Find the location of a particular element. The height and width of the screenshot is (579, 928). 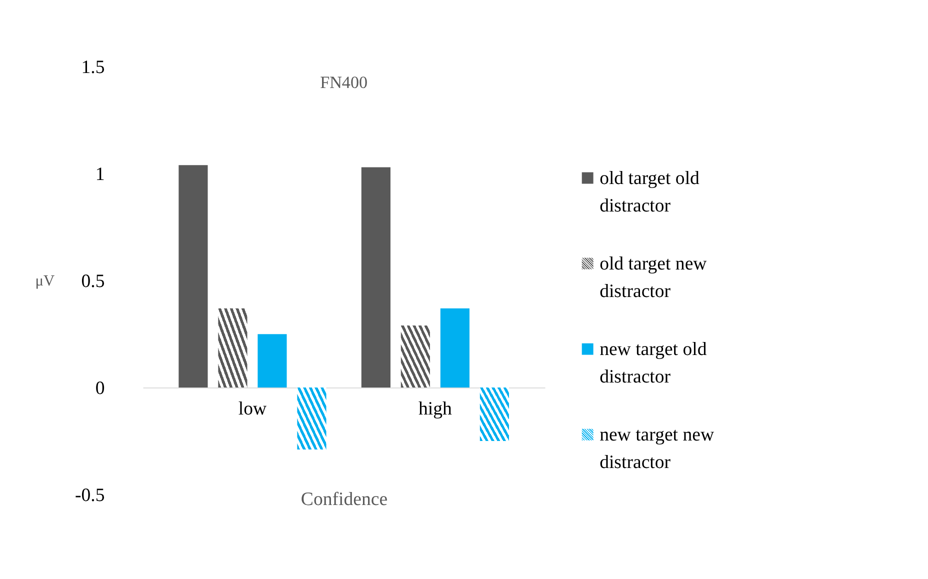

legend-label: new target old distractor is located at coordinates (654, 363).